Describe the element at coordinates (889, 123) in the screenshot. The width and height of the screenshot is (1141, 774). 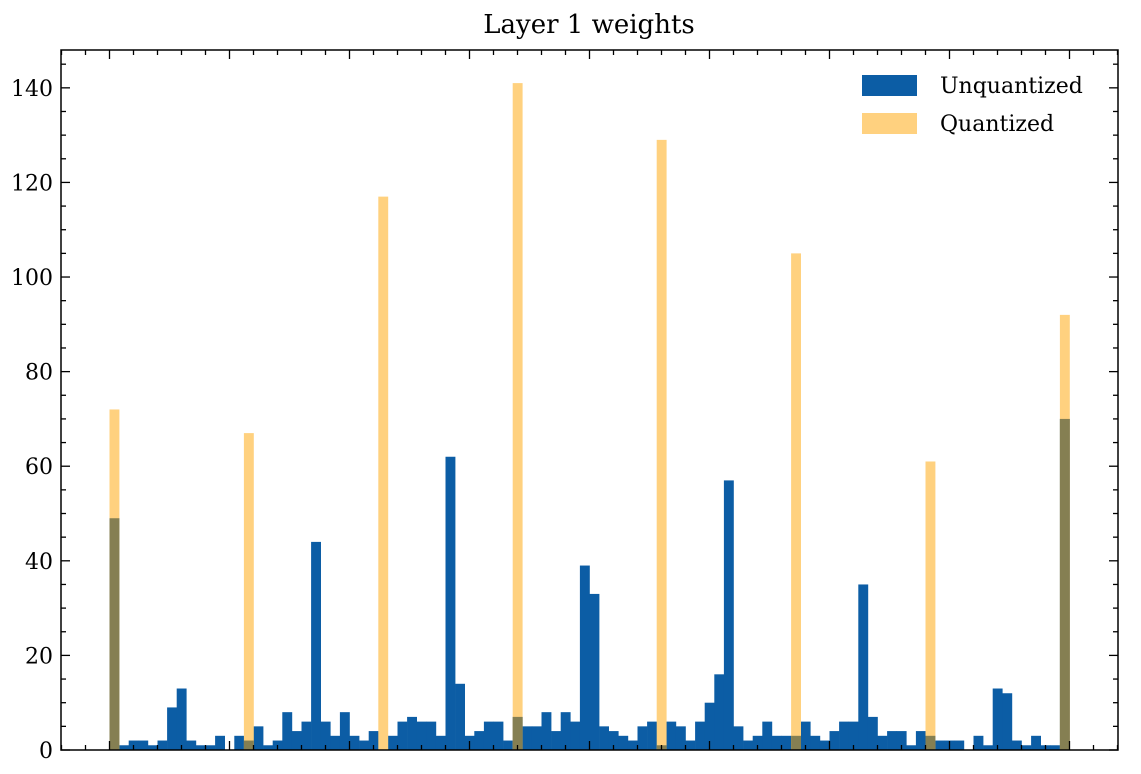
I see `legend-swatch-quantized` at that location.